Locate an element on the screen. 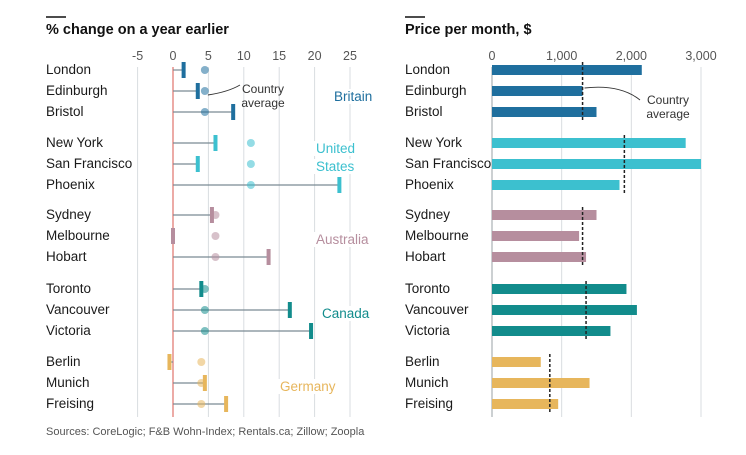 This screenshot has width=746, height=455. group-label: Canada is located at coordinates (346, 313).